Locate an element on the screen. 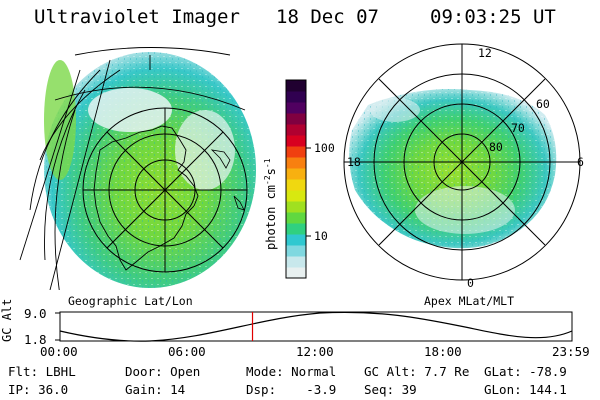  info-gain: Gain: 14 is located at coordinates (155, 389).